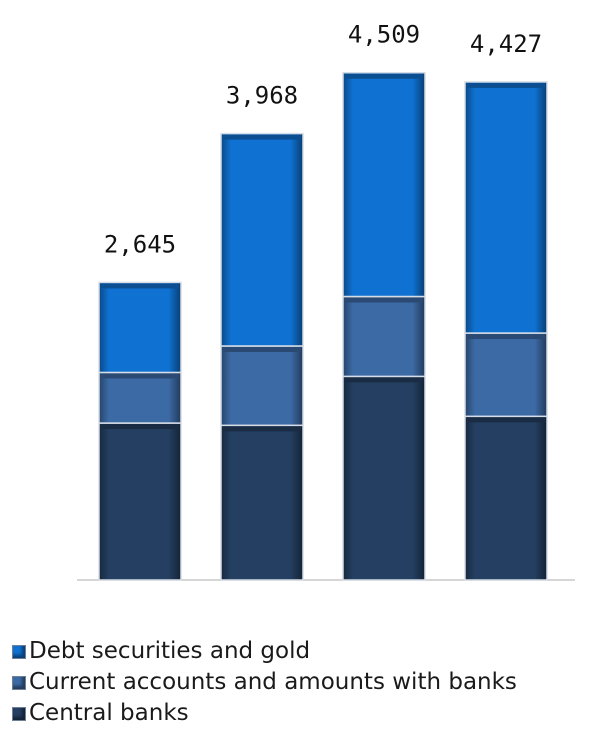 Image resolution: width=589 pixels, height=731 pixels. Describe the element at coordinates (384, 35) in the screenshot. I see `bar-total-label: 4,509` at that location.